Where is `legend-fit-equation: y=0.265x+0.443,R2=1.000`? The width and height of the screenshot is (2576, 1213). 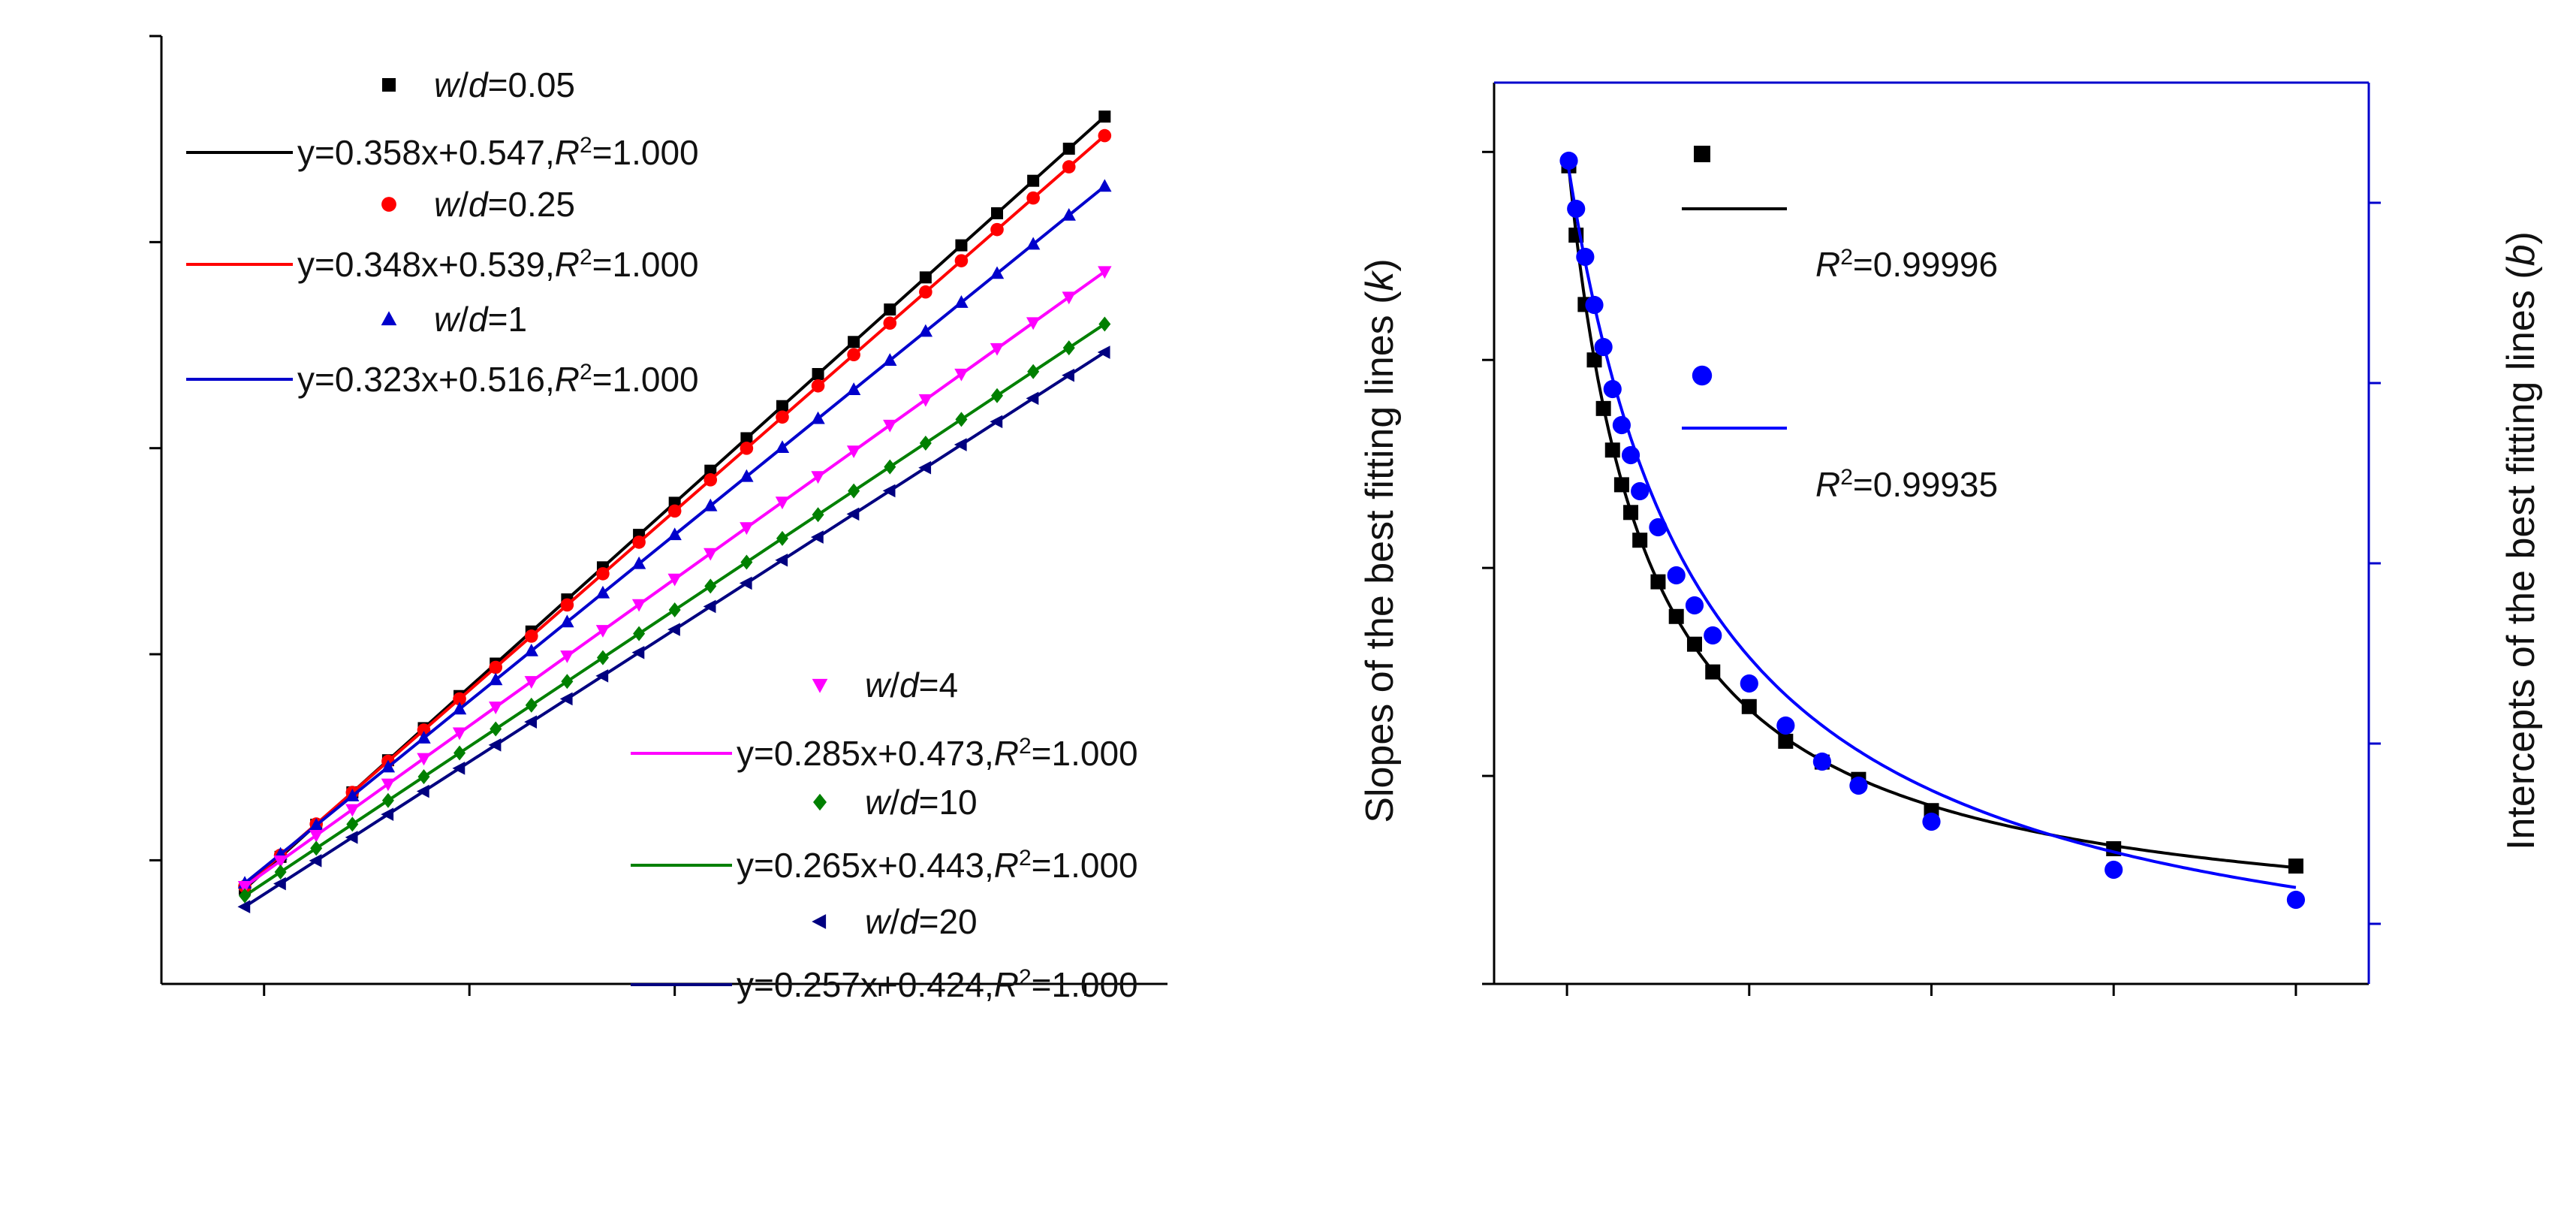 legend-fit-equation: y=0.265x+0.443,R2=1.000 is located at coordinates (937, 866).